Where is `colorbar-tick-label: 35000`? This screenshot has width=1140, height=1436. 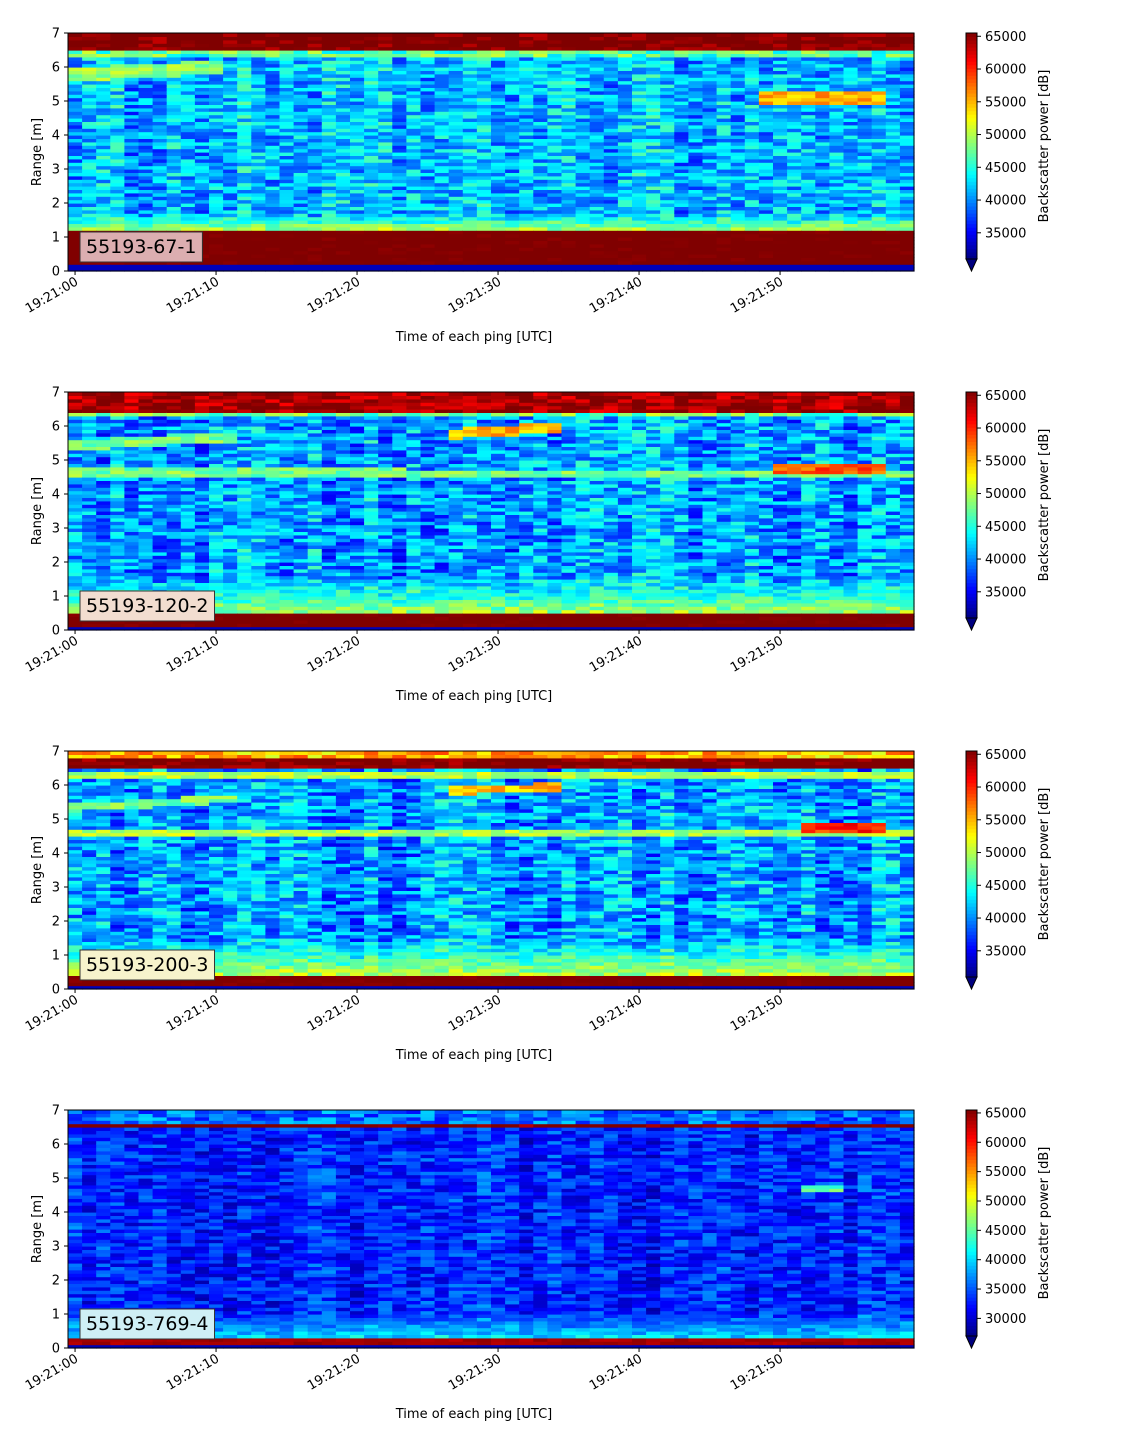 colorbar-tick-label: 35000 is located at coordinates (1005, 233).